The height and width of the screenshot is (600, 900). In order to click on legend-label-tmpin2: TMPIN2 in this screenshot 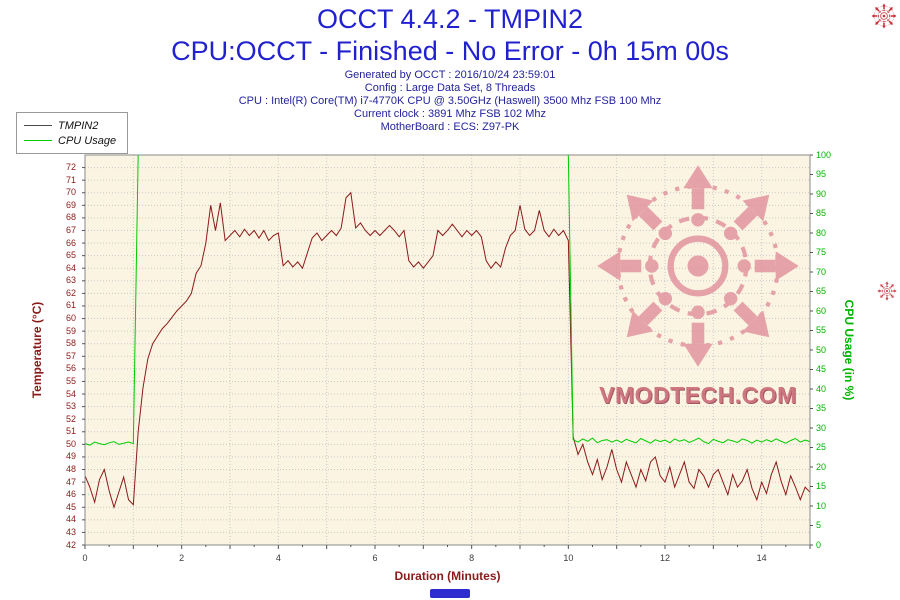, I will do `click(78, 125)`.